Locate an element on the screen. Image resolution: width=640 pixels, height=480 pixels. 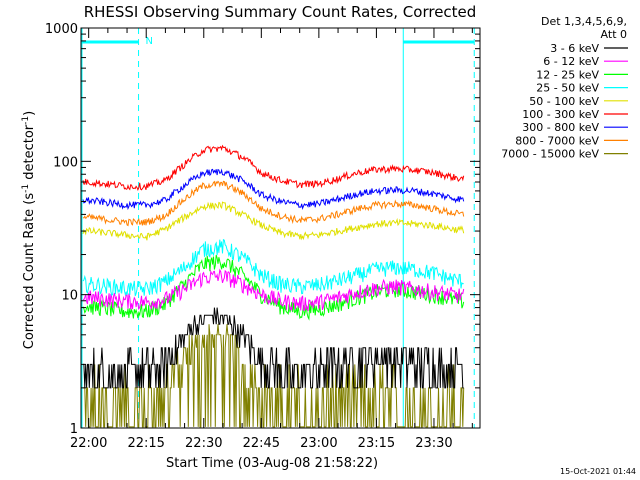
x-tick-label-0: 22:00 is located at coordinates (88, 443).